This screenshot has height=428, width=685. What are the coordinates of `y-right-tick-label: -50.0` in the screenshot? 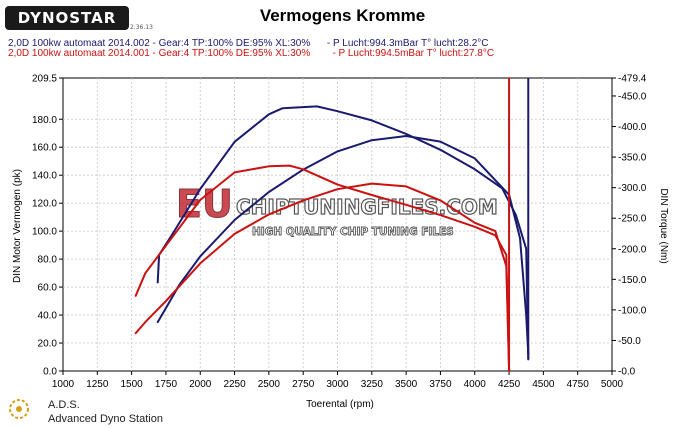 It's located at (629, 341).